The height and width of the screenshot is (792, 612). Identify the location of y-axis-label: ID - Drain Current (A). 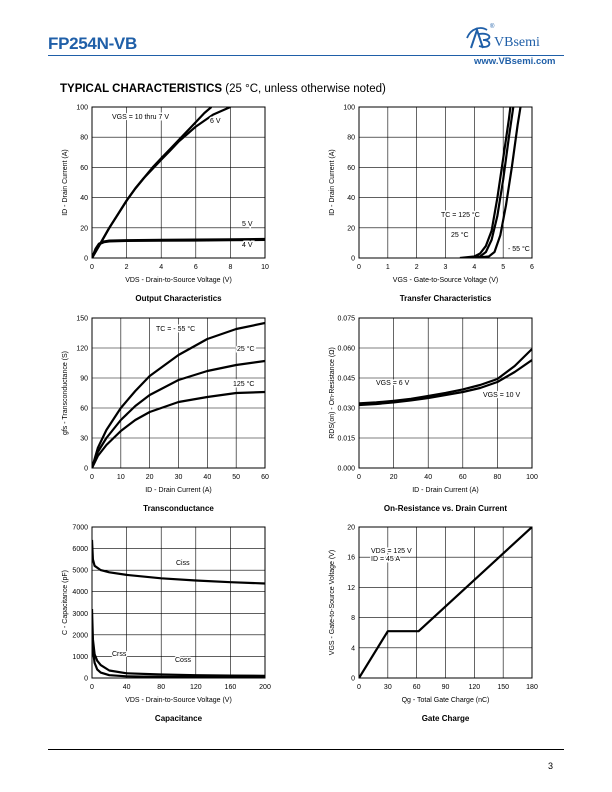
(65, 182).